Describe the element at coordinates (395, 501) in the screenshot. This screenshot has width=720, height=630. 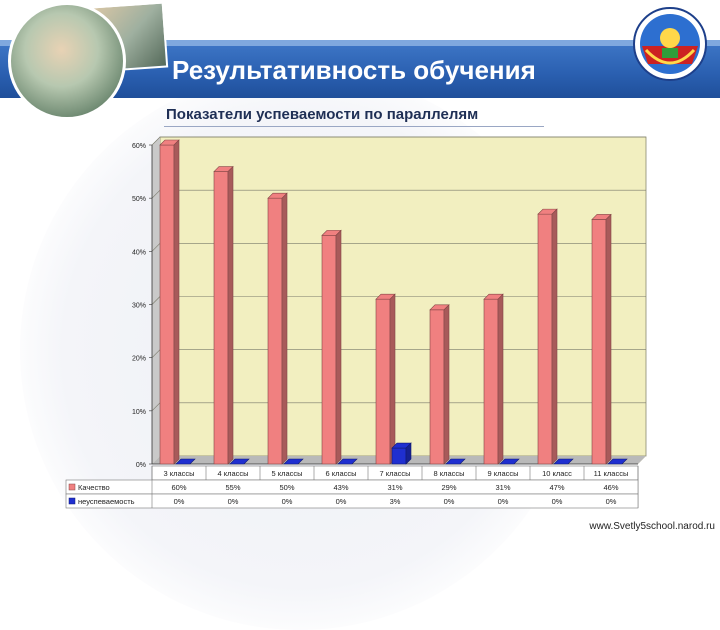
I see `data-label: 3%` at that location.